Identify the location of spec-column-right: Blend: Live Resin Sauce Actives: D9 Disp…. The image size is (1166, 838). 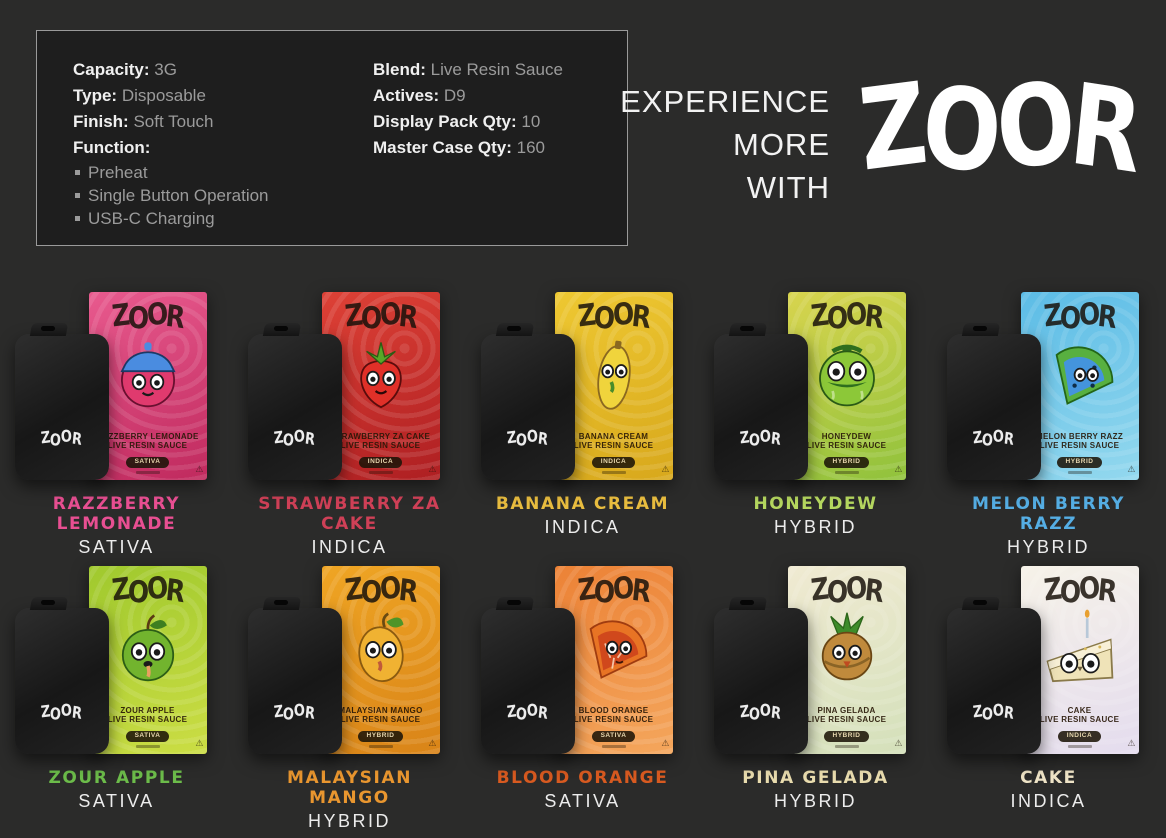
(490, 151).